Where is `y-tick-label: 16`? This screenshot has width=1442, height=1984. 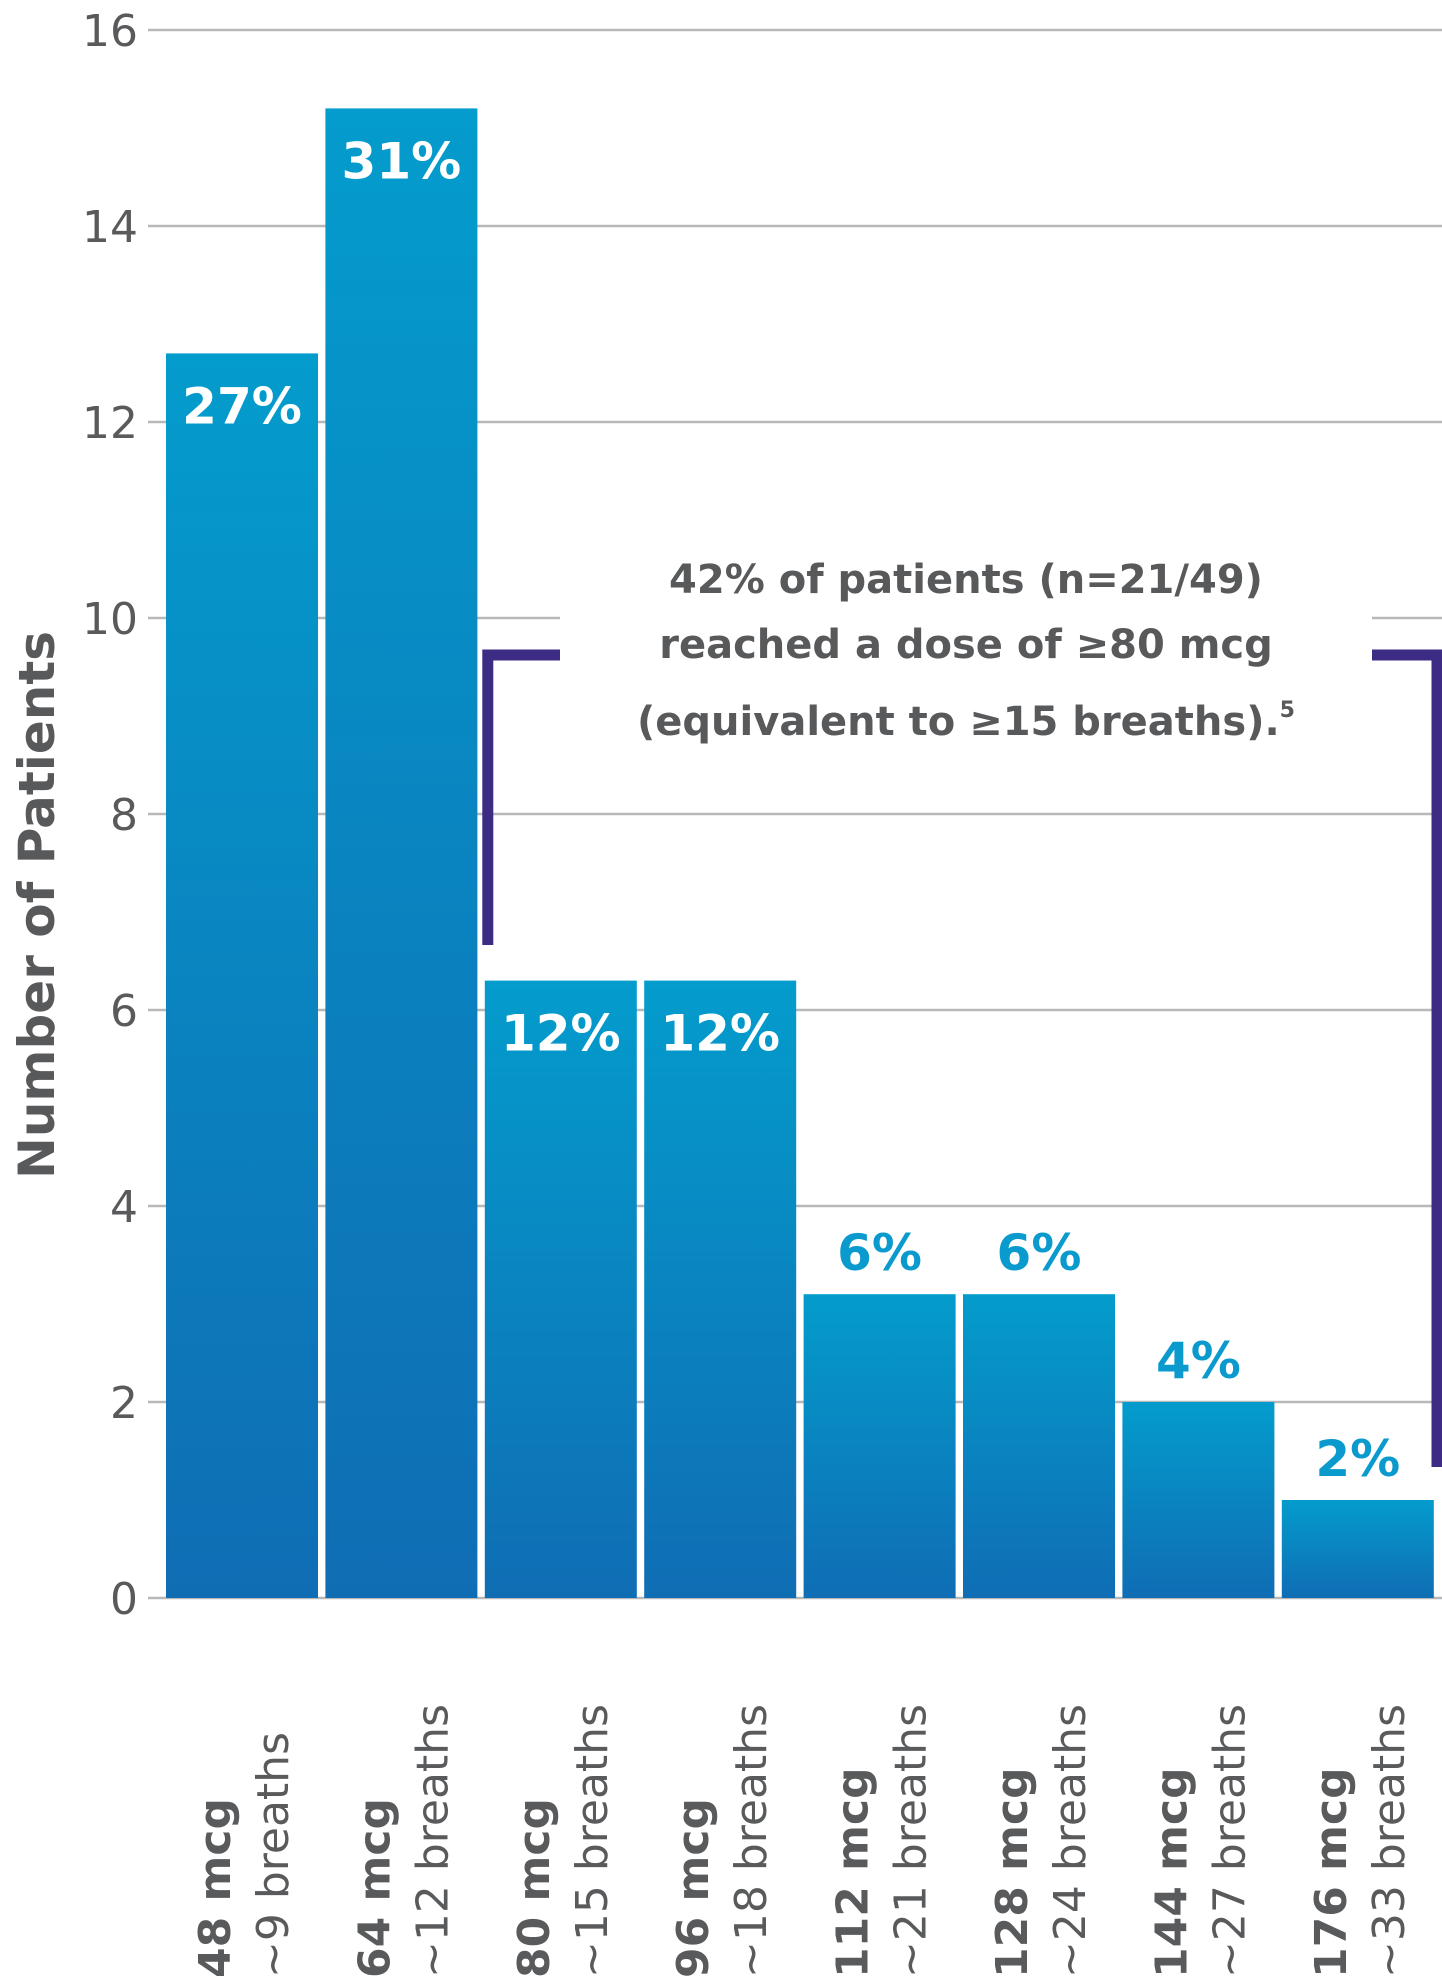
y-tick-label: 16 is located at coordinates (110, 31).